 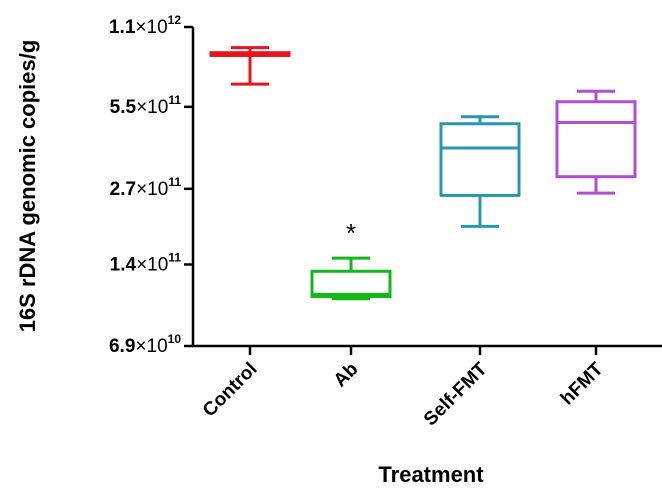 What do you see at coordinates (123, 107) in the screenshot?
I see `y-tick-mantissa: 5.5` at bounding box center [123, 107].